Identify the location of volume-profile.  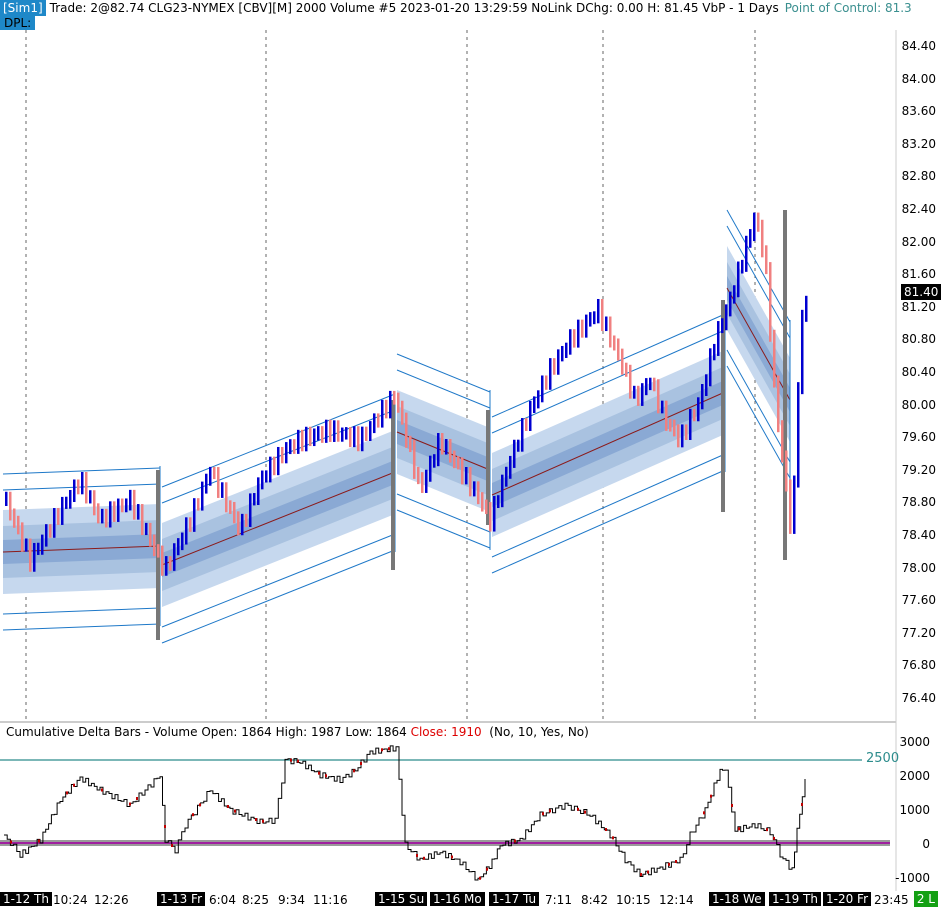
(488, 467).